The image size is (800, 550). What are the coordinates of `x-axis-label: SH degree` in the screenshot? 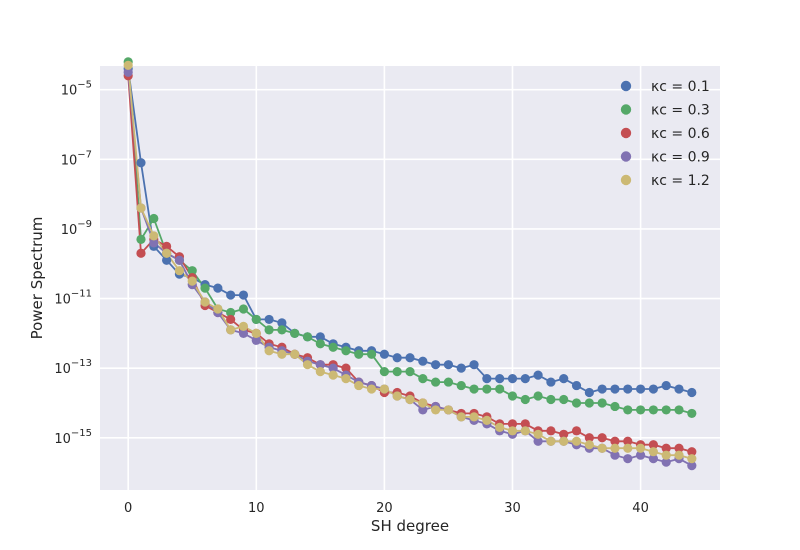 It's located at (410, 526).